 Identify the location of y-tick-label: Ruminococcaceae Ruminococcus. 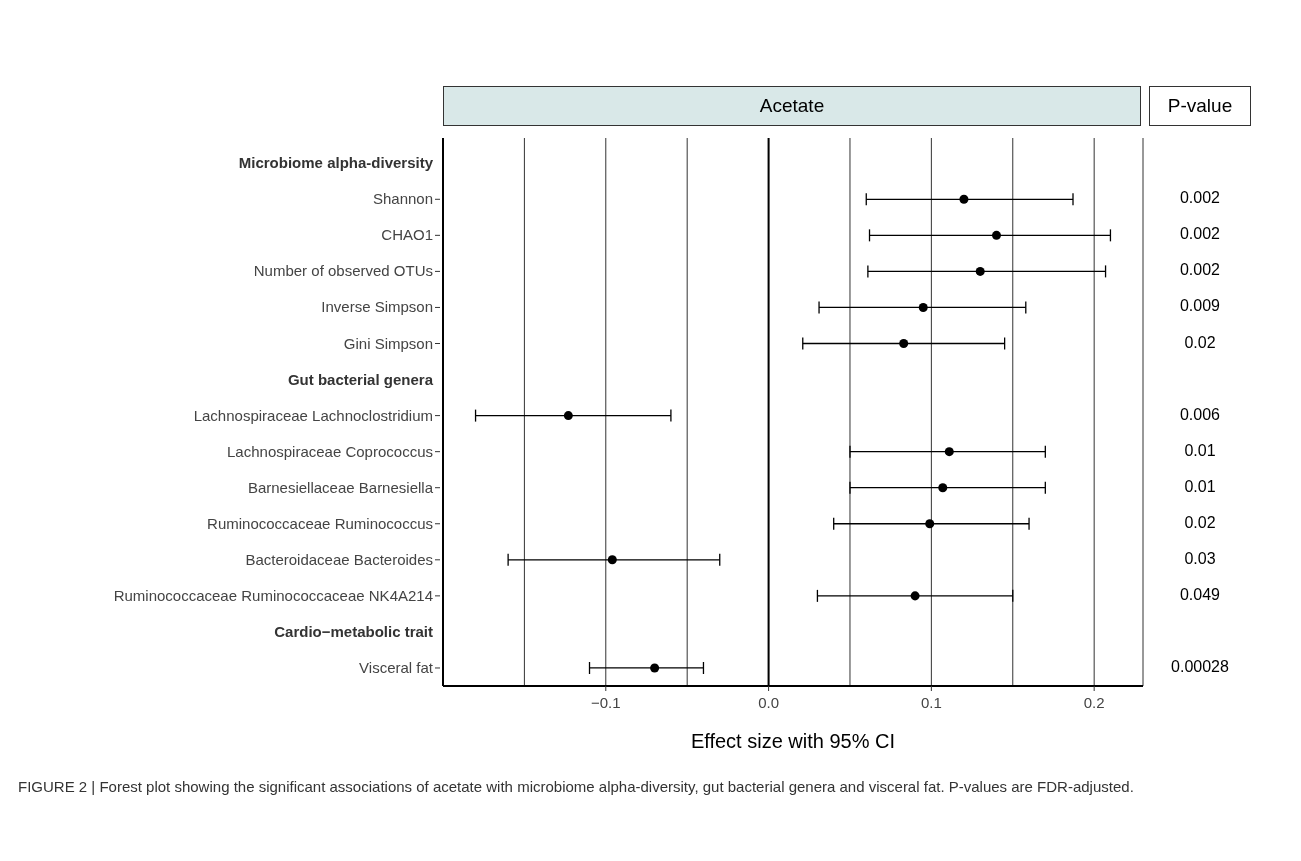
(320, 523).